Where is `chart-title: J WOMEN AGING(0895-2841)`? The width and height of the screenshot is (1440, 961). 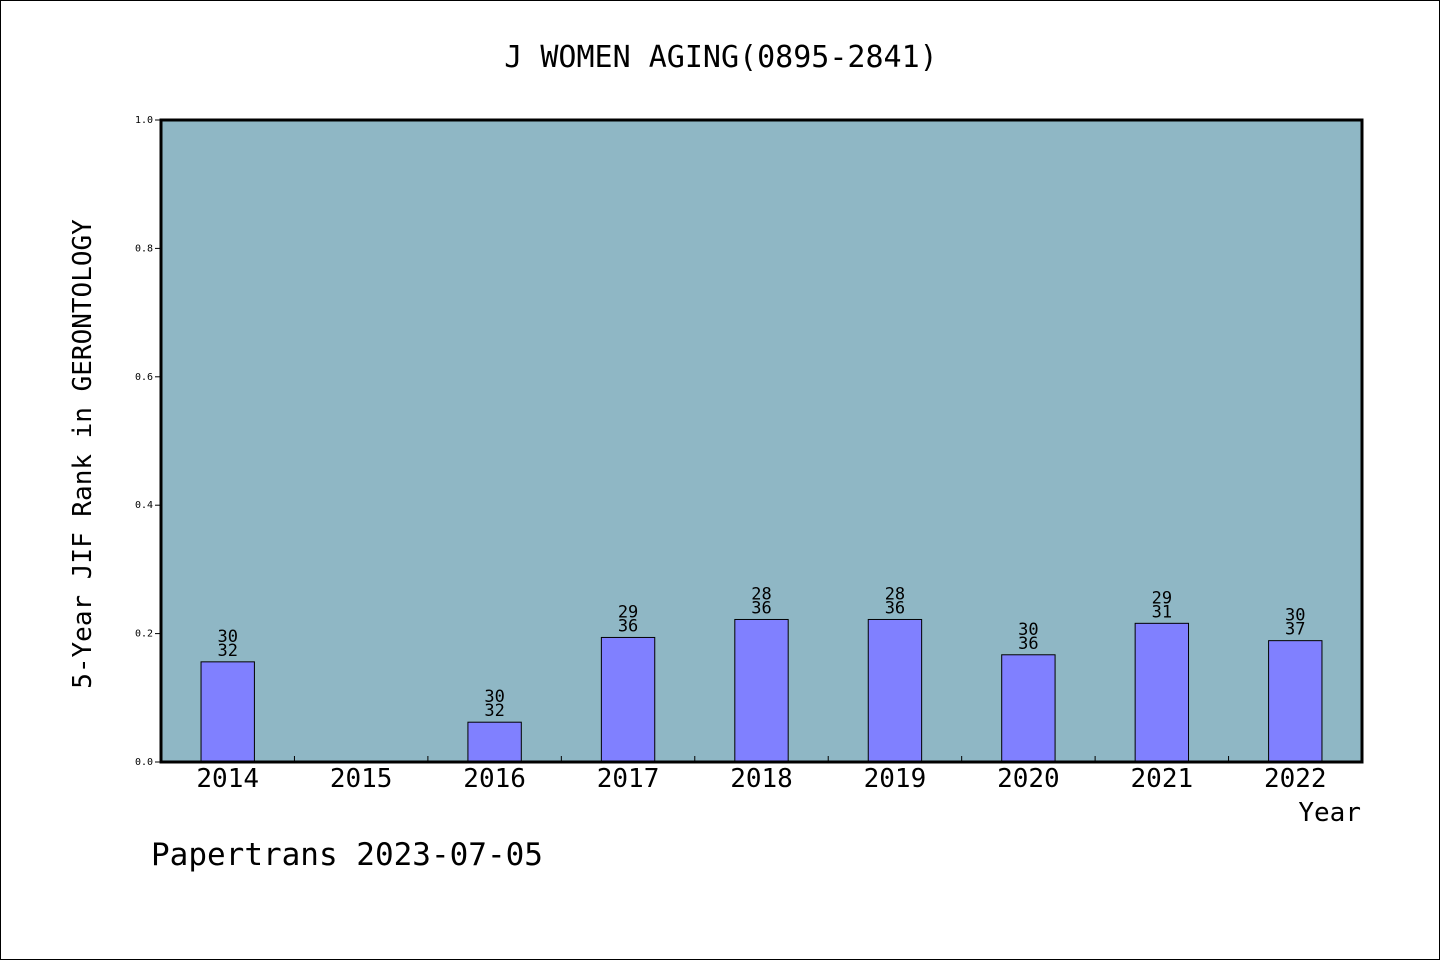
chart-title: J WOMEN AGING(0895-2841) is located at coordinates (720, 57).